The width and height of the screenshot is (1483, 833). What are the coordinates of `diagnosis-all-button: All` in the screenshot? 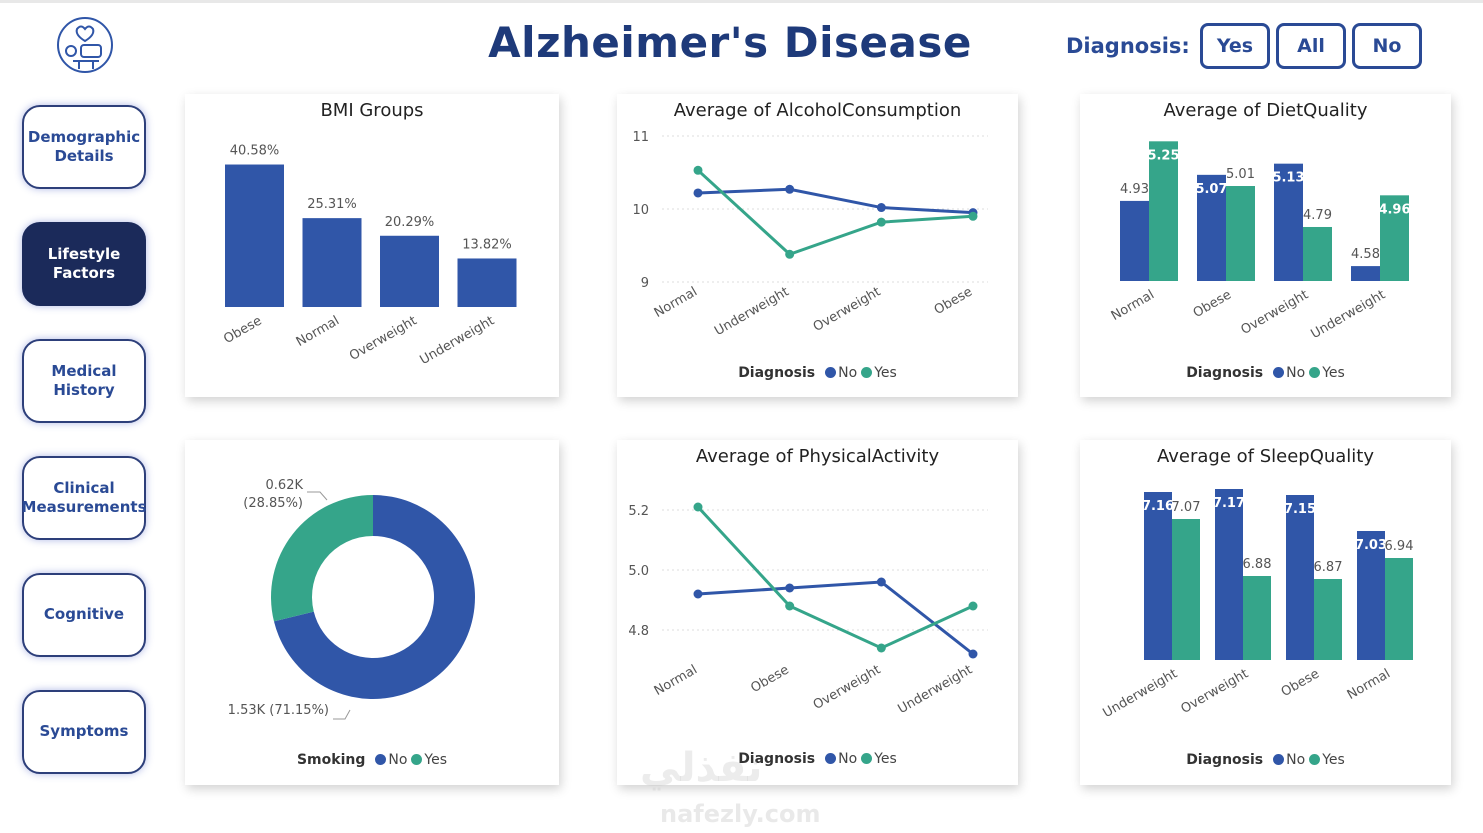 It's located at (1311, 46).